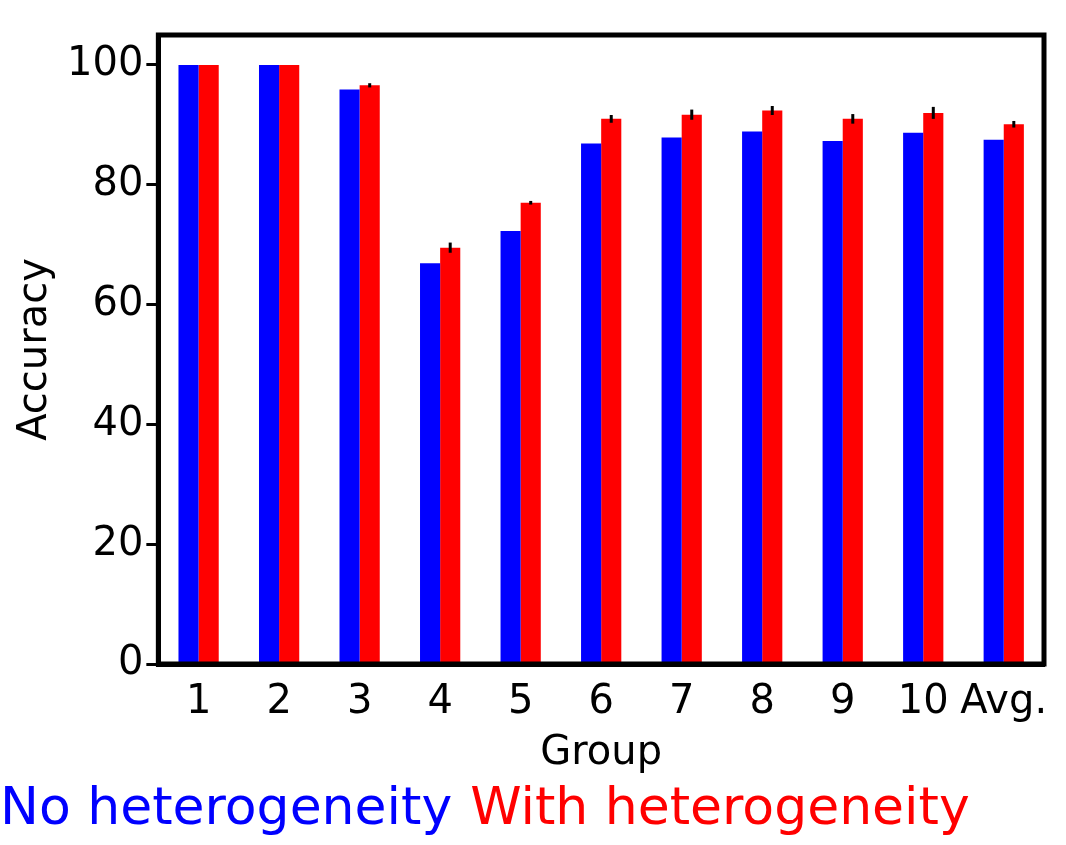 Image resolution: width=1066 pixels, height=845 pixels. Describe the element at coordinates (842, 699) in the screenshot. I see `x-tick-label: 9` at that location.